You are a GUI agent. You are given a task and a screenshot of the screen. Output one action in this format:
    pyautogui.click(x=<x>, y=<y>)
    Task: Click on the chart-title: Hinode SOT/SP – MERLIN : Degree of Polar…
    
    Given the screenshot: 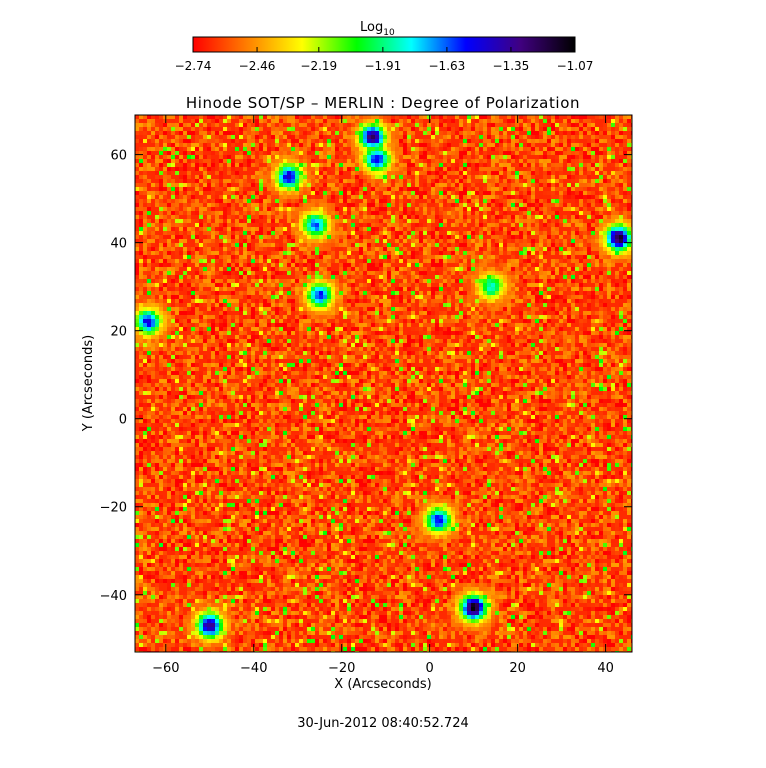 What is the action you would take?
    pyautogui.click(x=383, y=103)
    